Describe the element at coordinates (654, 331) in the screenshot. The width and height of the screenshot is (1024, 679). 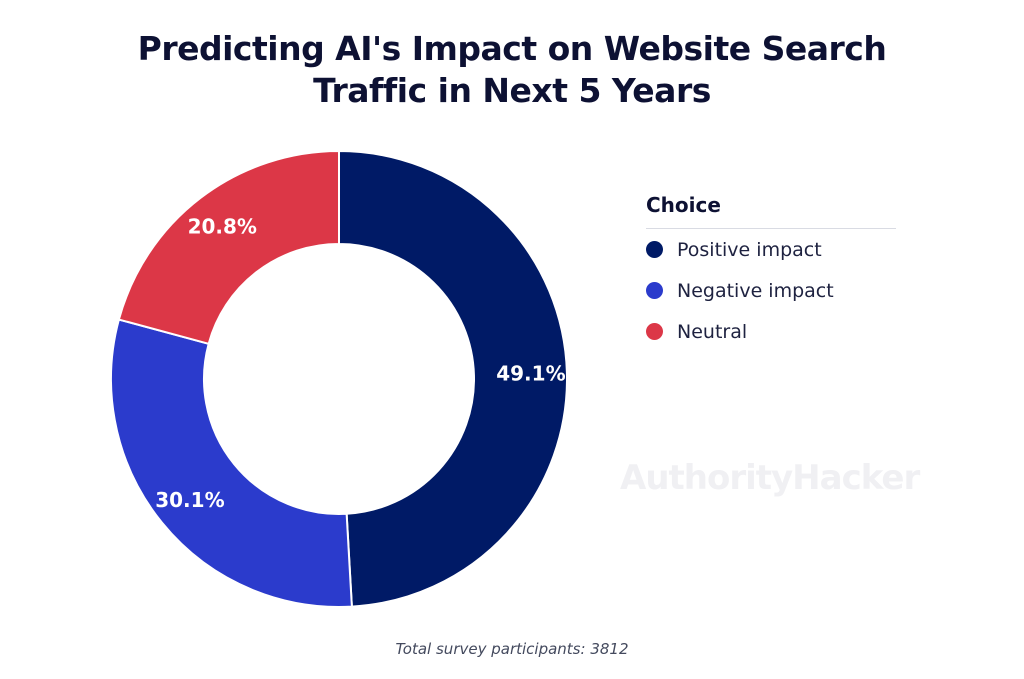
I see `legend-swatch-neutral` at that location.